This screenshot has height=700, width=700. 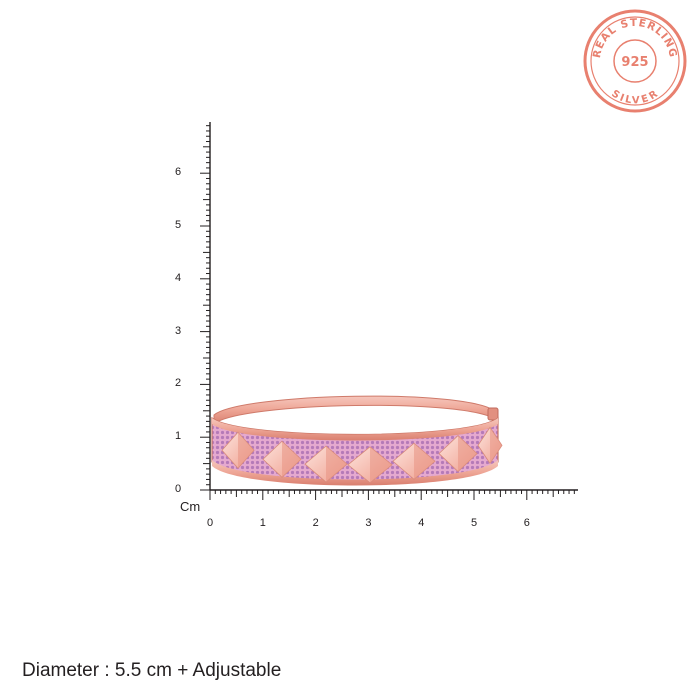 I want to click on bangle-image, so click(x=357, y=440).